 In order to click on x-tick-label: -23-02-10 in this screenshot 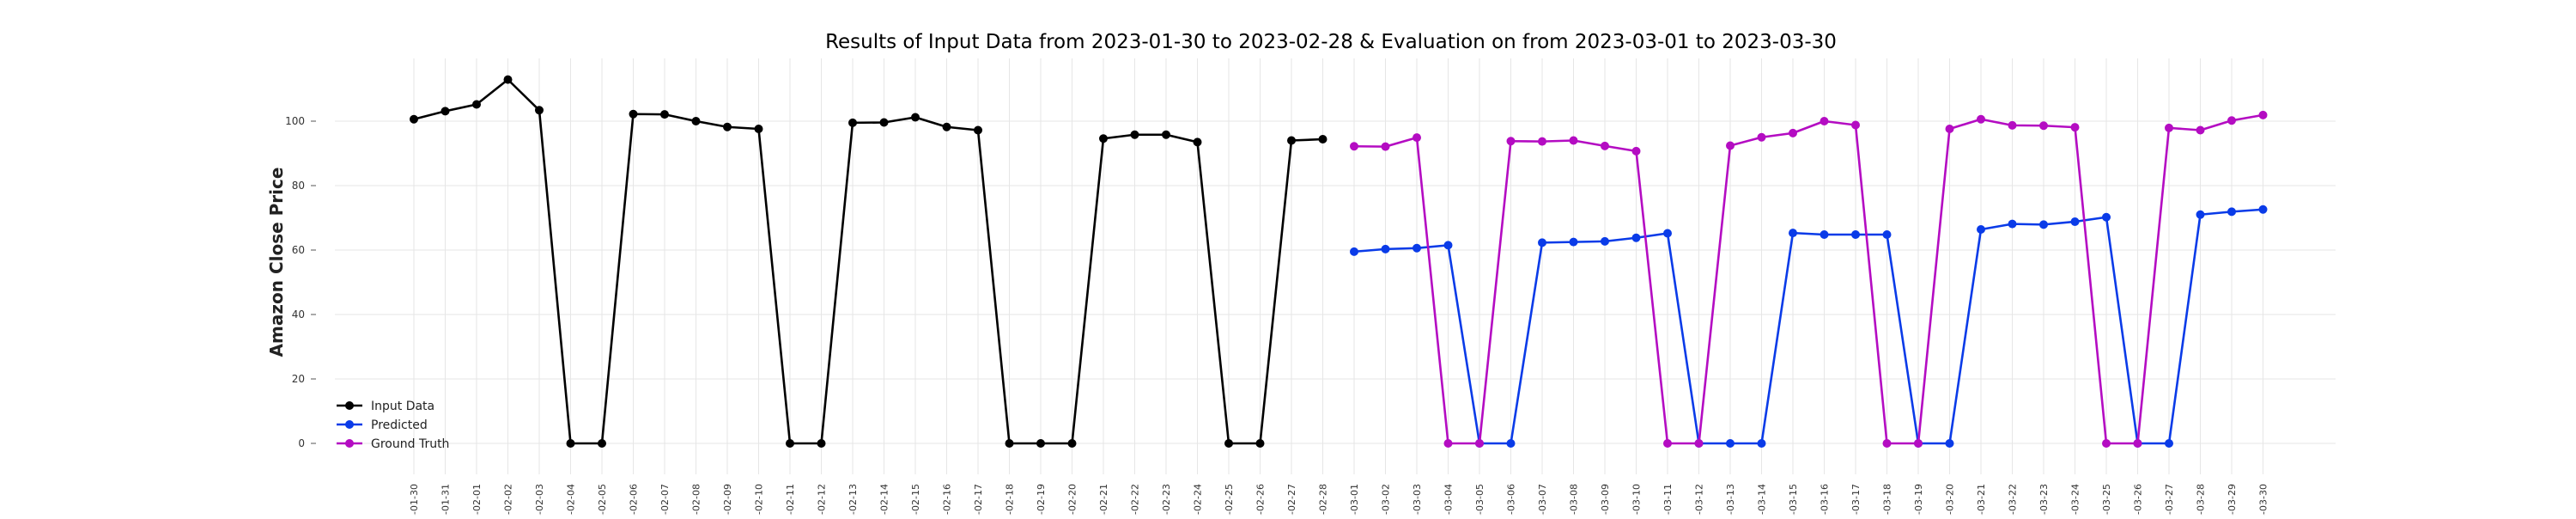, I will do `click(759, 500)`.